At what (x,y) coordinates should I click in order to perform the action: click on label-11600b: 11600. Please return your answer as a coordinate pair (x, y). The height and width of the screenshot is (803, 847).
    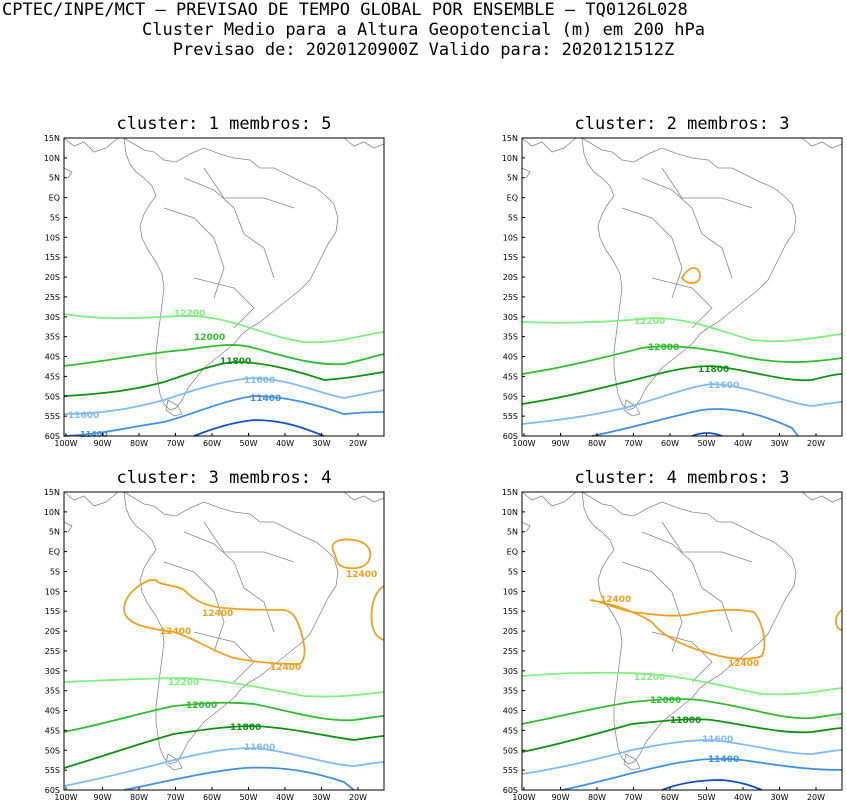
    Looking at the image, I should click on (83, 416).